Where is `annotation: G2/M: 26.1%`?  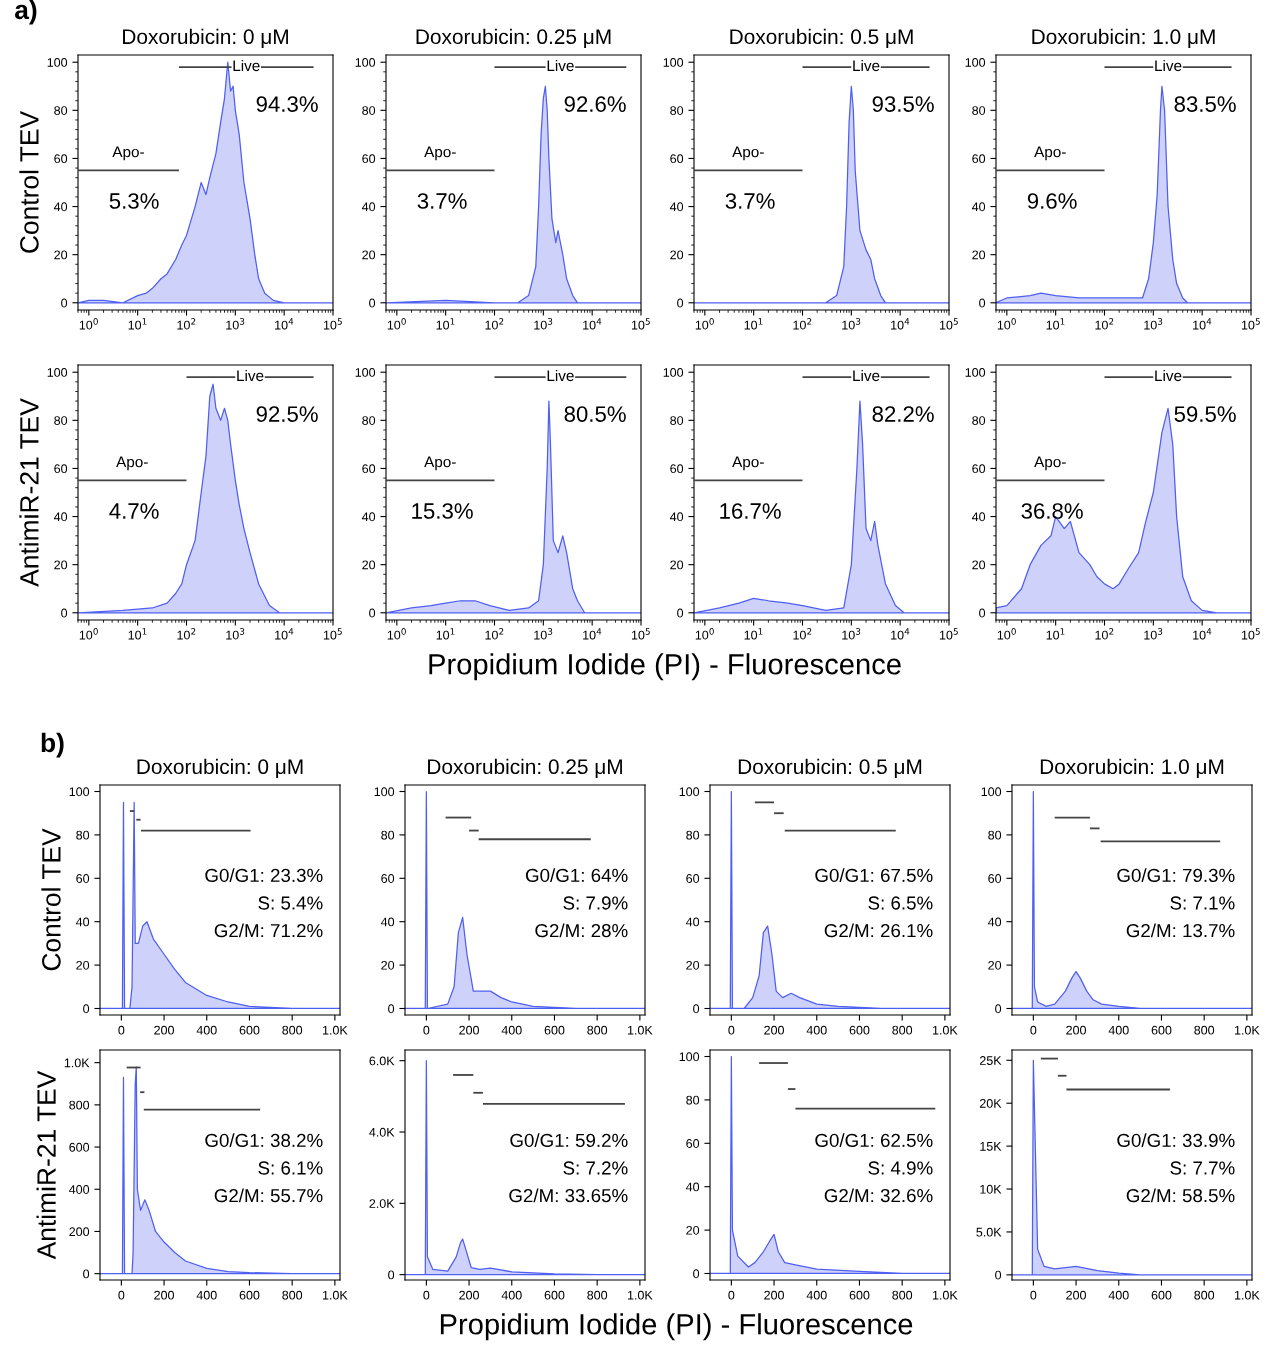 annotation: G2/M: 26.1% is located at coordinates (878, 930).